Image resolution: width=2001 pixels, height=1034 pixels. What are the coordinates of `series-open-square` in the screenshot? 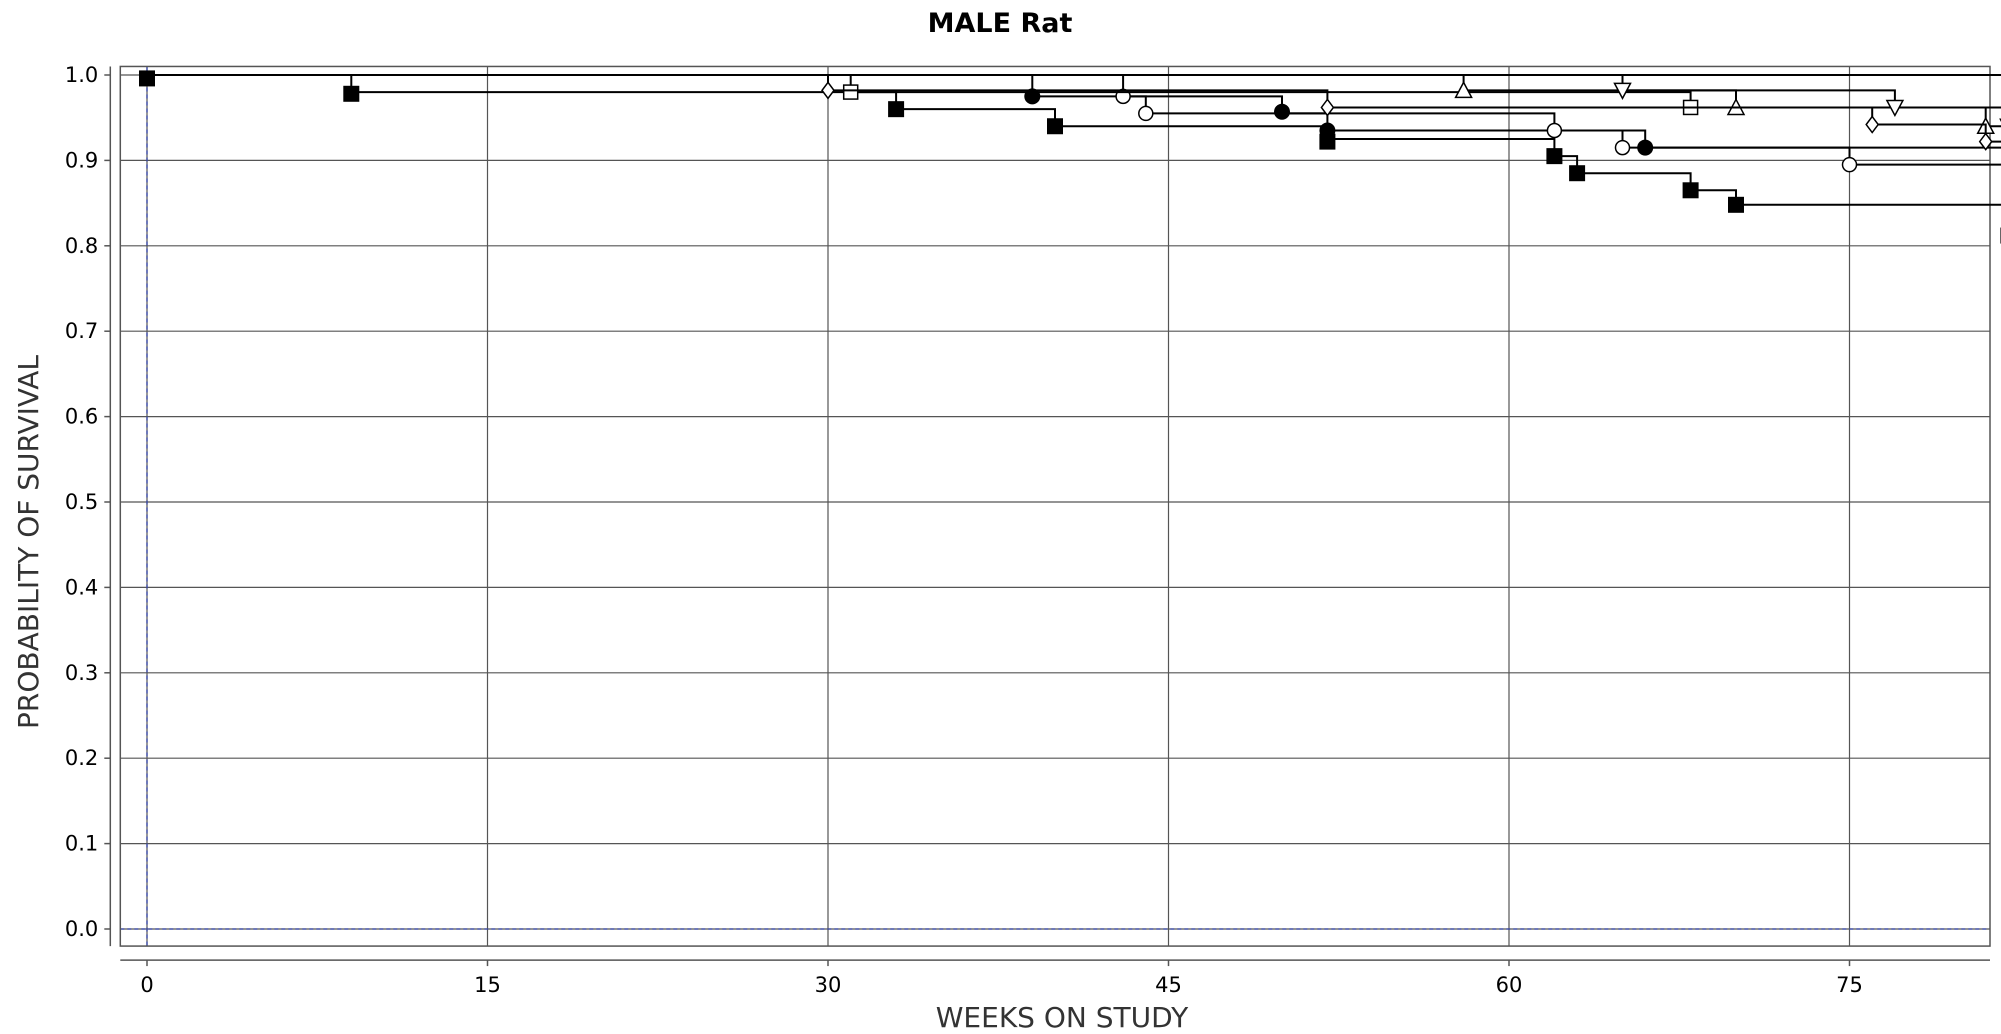 It's located at (1074, 95).